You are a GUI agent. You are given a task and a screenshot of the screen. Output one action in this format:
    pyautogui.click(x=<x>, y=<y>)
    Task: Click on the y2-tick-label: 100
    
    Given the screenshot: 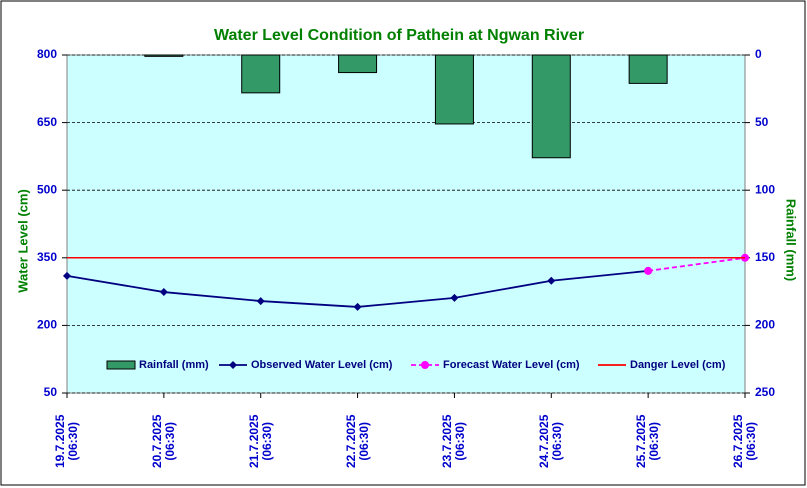 What is the action you would take?
    pyautogui.click(x=765, y=189)
    